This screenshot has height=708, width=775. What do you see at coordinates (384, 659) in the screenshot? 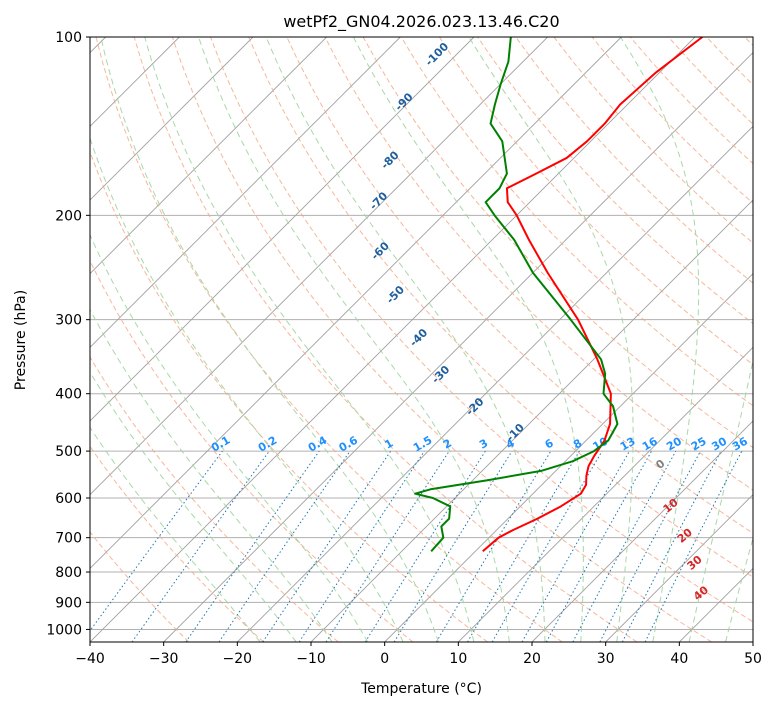
I see `x-tick-label: 0` at bounding box center [384, 659].